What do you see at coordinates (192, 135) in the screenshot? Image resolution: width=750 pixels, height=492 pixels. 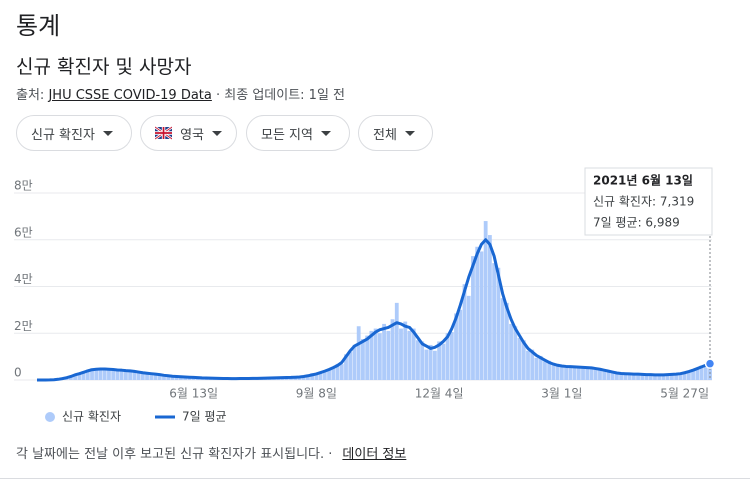 I see `button-label: 영국` at bounding box center [192, 135].